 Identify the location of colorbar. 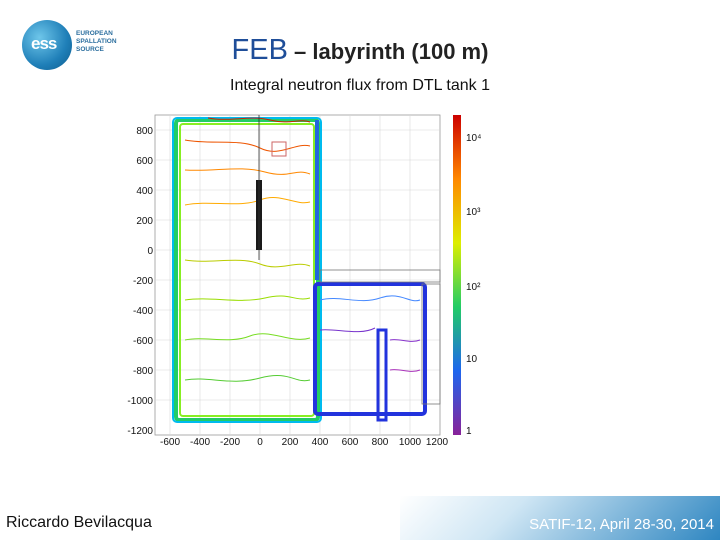
(457, 275).